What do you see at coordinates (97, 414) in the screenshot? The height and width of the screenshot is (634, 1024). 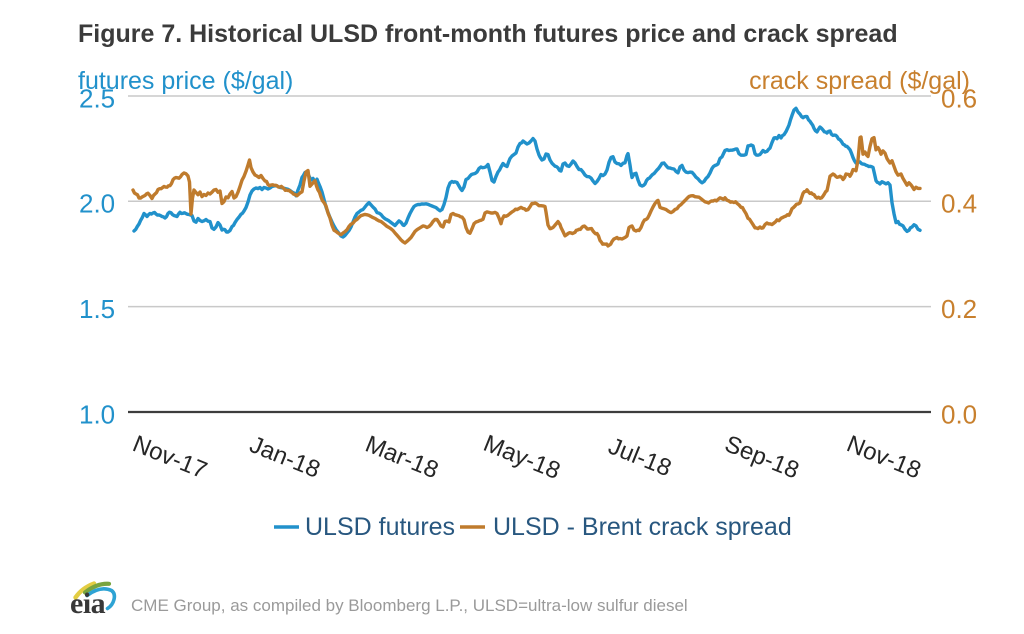 I see `svg-text: 1.0` at bounding box center [97, 414].